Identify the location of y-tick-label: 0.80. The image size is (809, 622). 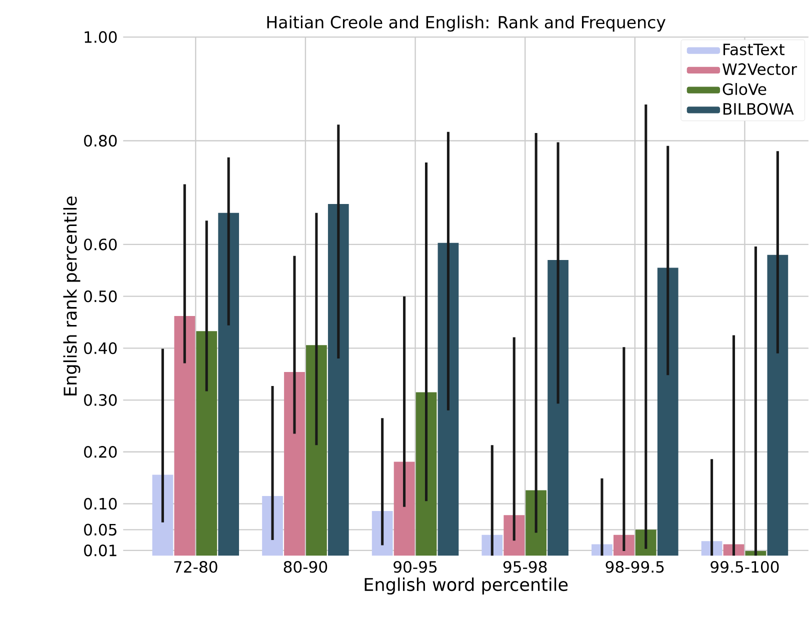
(100, 140).